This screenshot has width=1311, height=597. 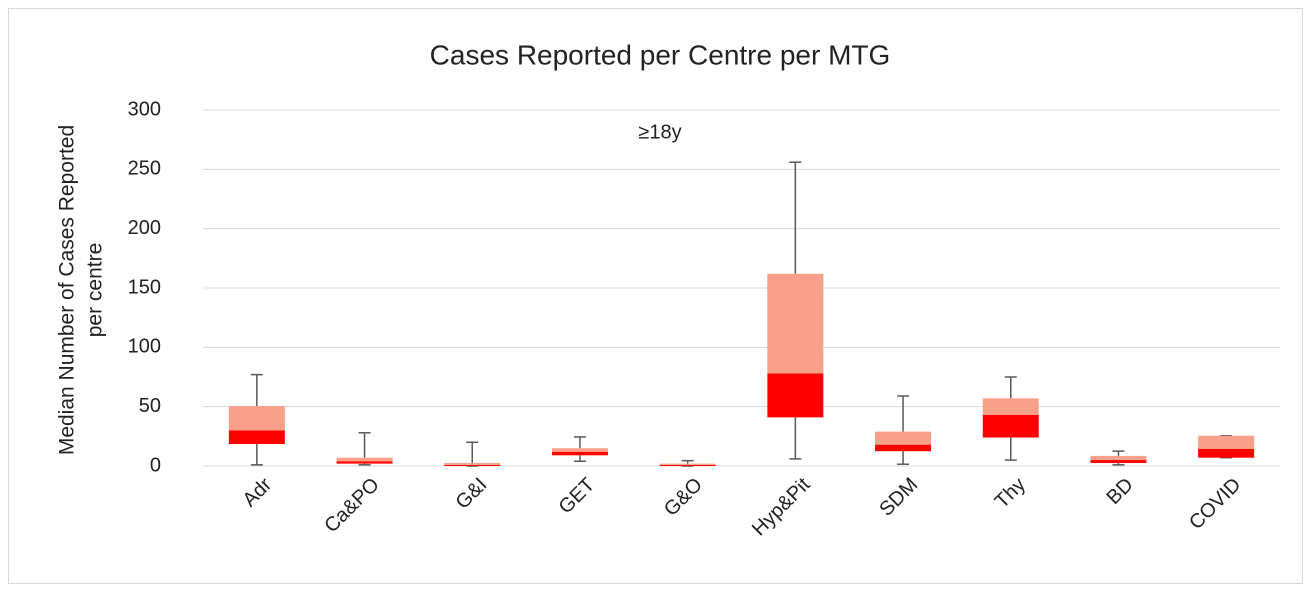 I want to click on y-tick-label: 50, so click(x=150, y=406).